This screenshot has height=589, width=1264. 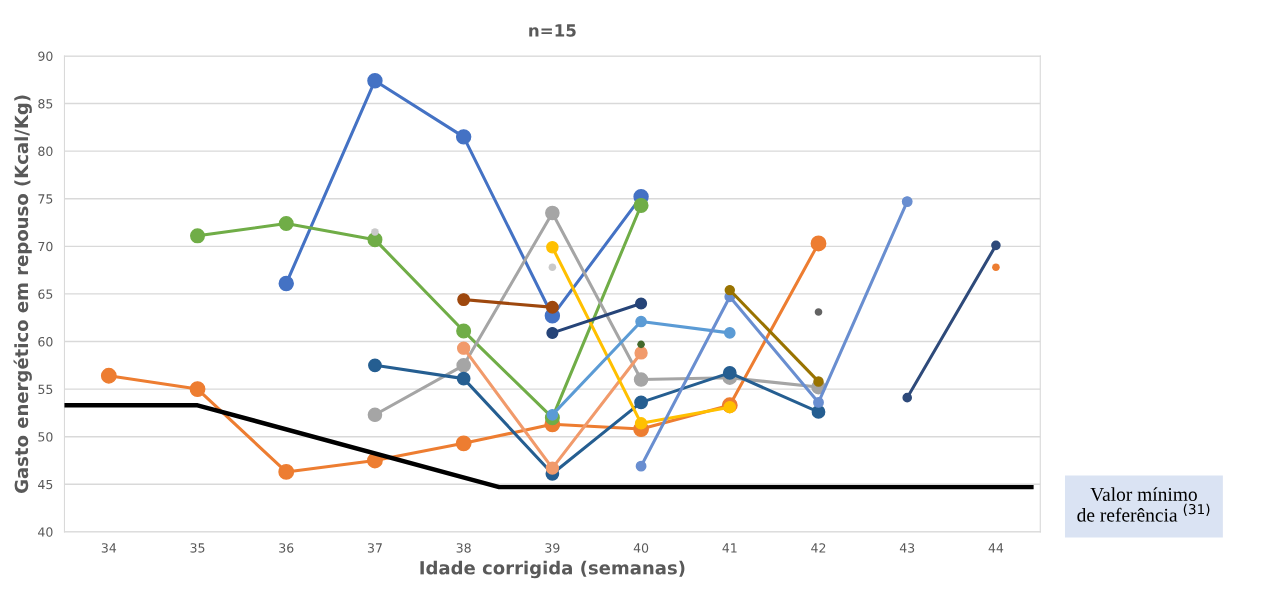 What do you see at coordinates (45, 389) in the screenshot?
I see `y-tick-label: 55` at bounding box center [45, 389].